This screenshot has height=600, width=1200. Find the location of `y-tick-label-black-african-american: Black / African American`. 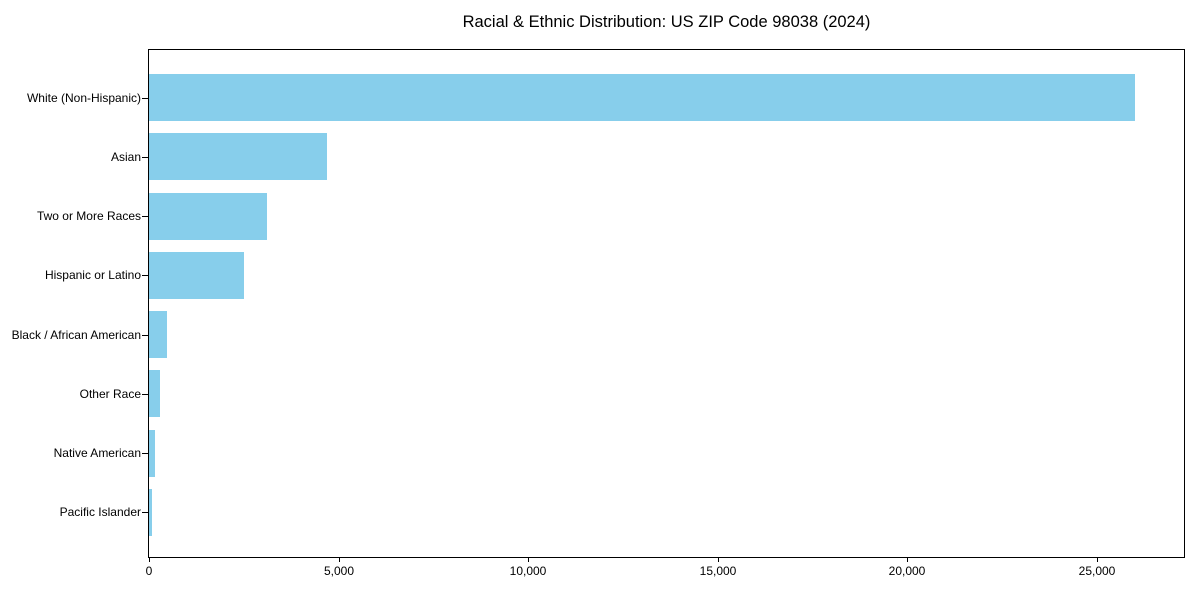

y-tick-label-black-african-american: Black / African American is located at coordinates (76, 334).